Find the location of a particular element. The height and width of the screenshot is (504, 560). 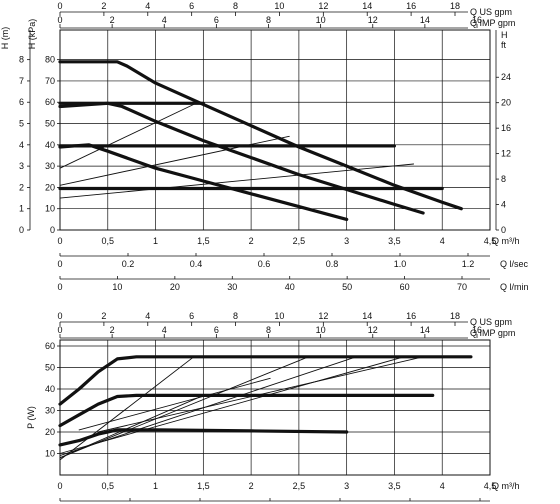

h-m-tick-label: 1 is located at coordinates (21, 209).